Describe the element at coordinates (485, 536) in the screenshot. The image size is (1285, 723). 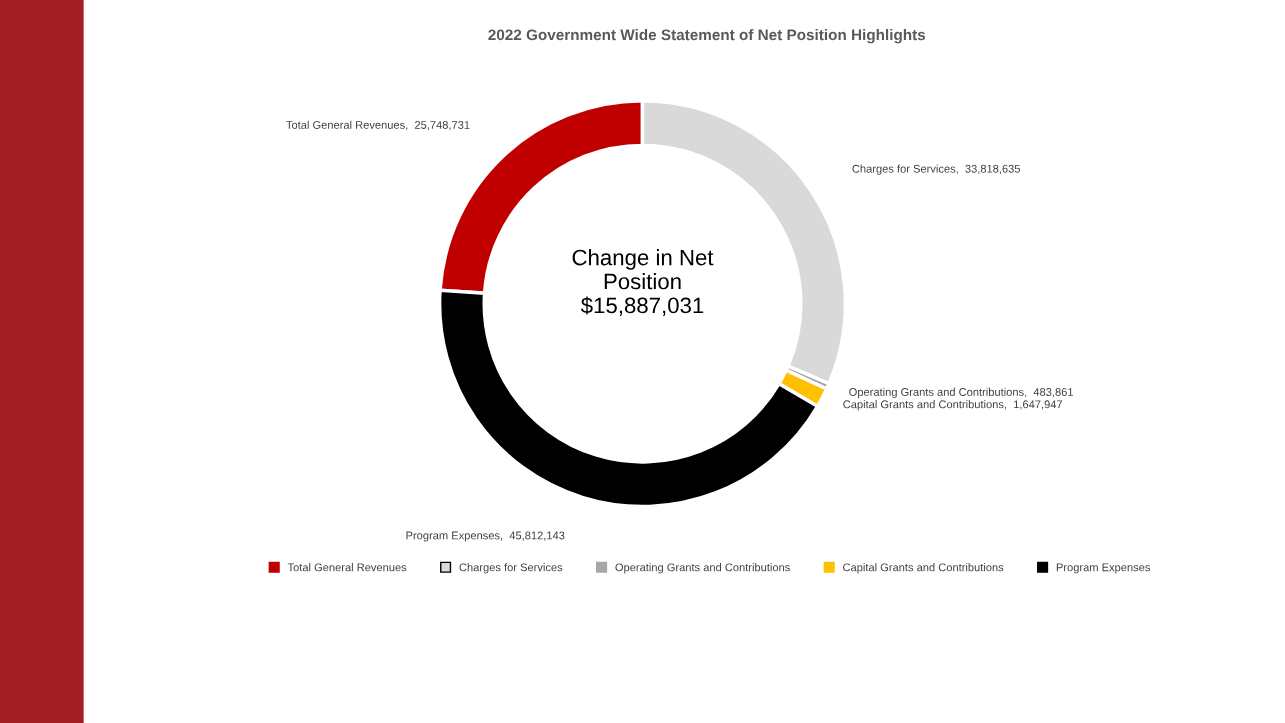
I see `data-label: Program Expenses, 45,812,143` at that location.